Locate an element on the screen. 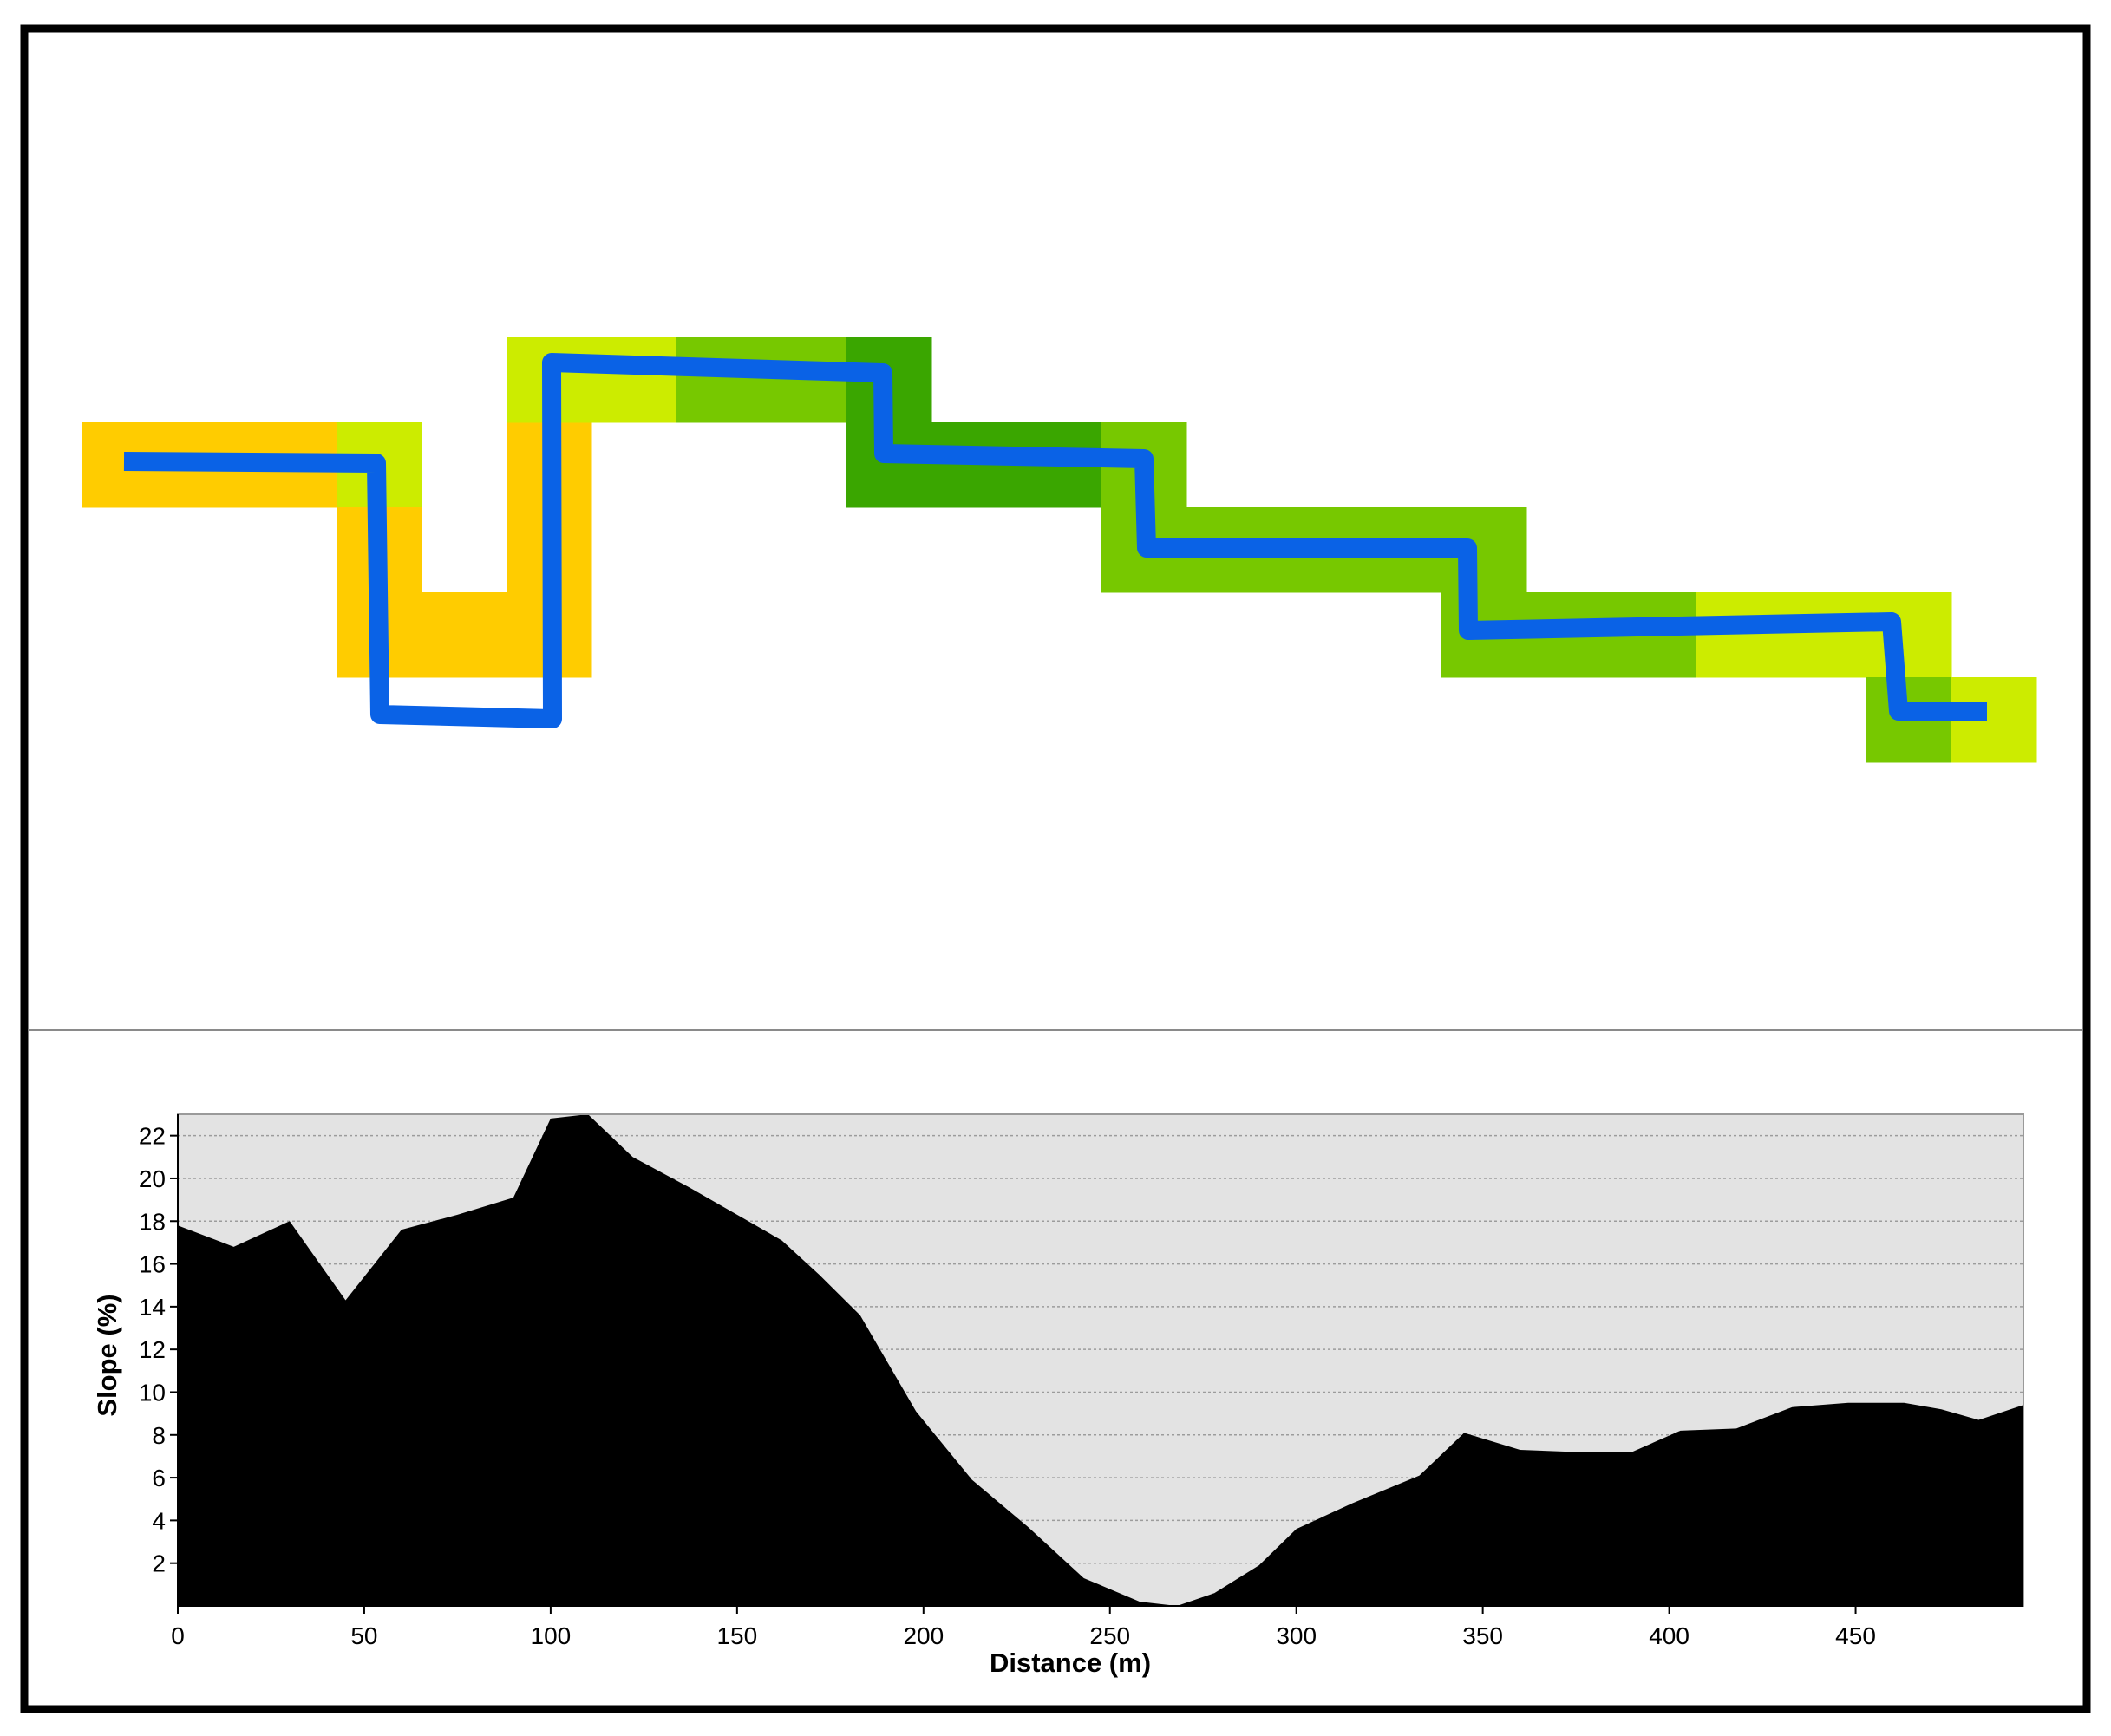 The height and width of the screenshot is (1736, 2111). y-tick-label: 8 is located at coordinates (159, 1435).